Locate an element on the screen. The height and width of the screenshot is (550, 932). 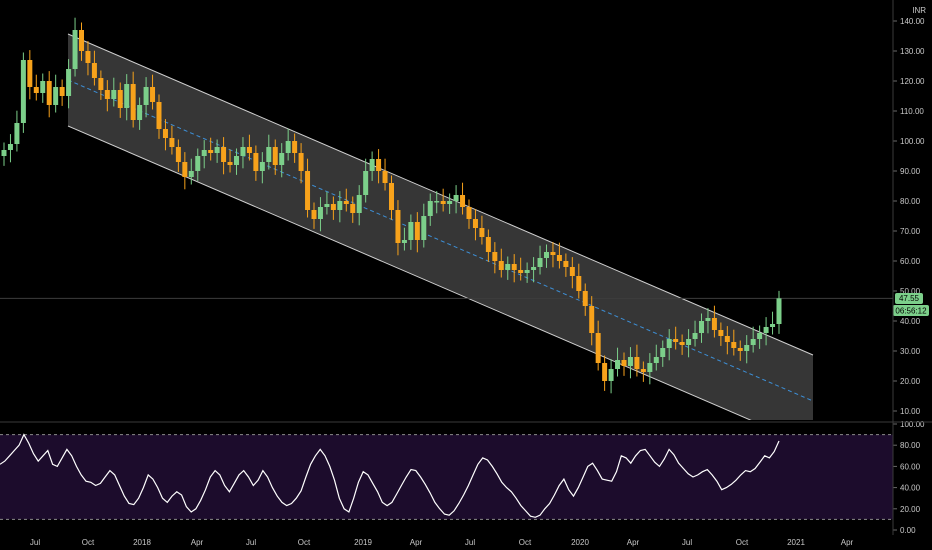
price-tick-label: 140.00 is located at coordinates (912, 21).